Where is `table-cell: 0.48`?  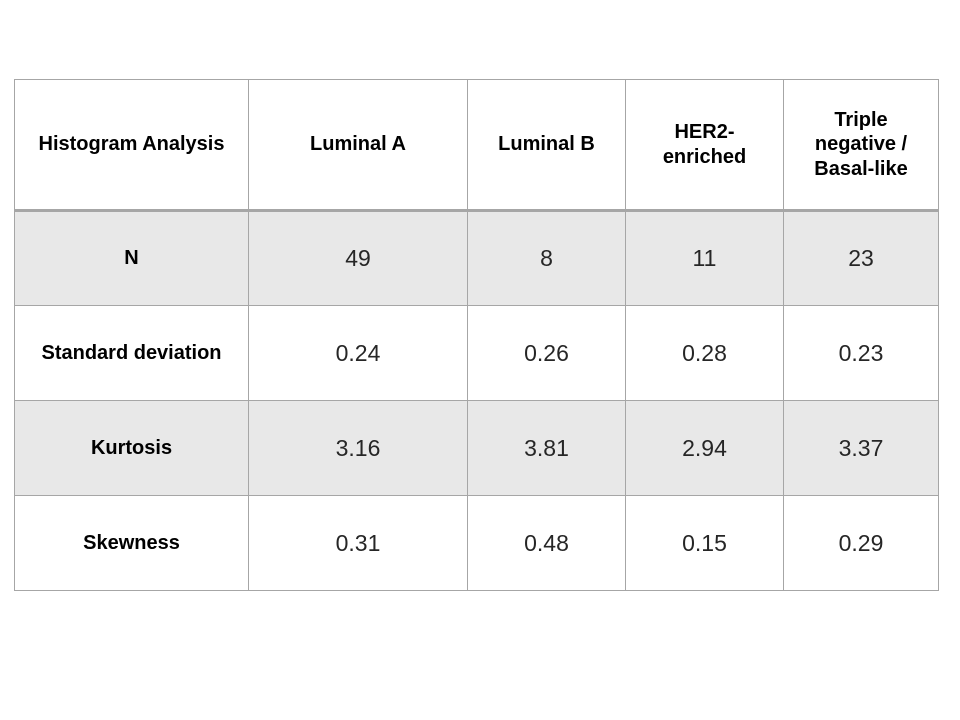
table-cell: 0.48 is located at coordinates (546, 543).